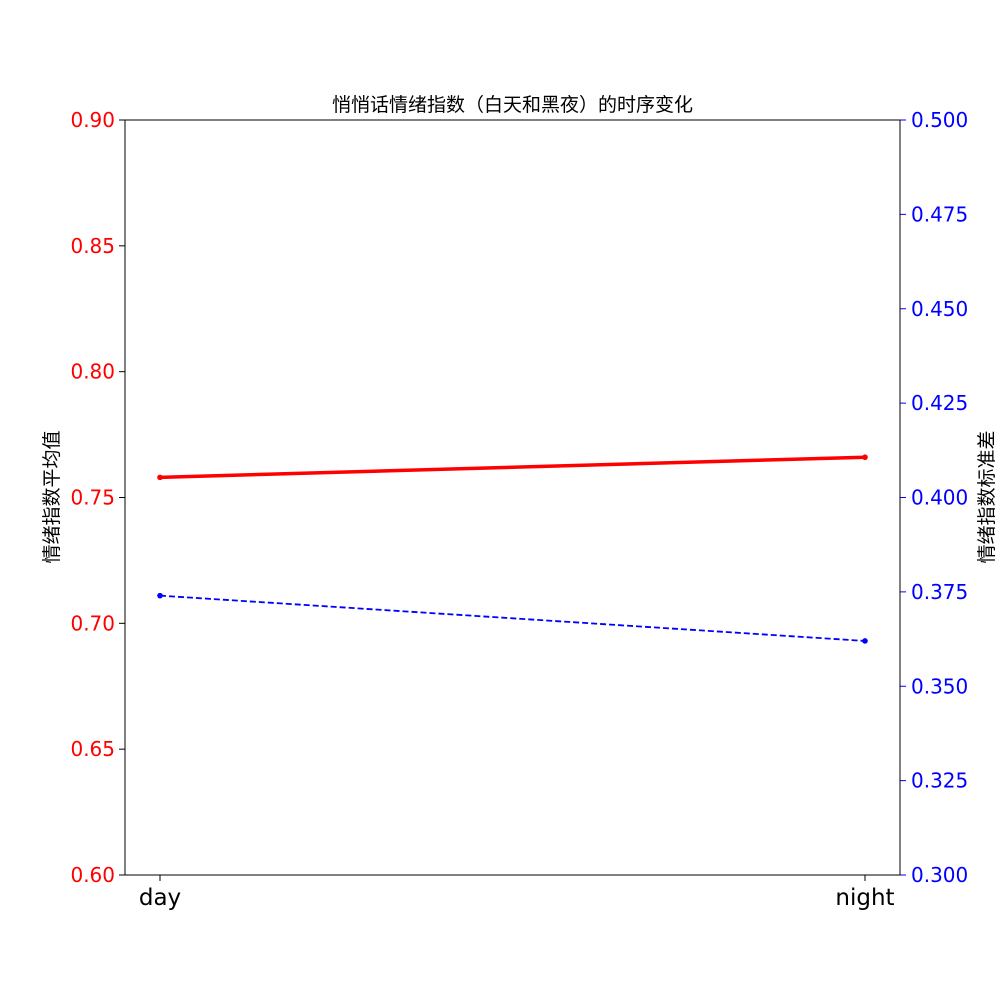  What do you see at coordinates (939, 686) in the screenshot?
I see `right-y-tick-label: 0.350` at bounding box center [939, 686].